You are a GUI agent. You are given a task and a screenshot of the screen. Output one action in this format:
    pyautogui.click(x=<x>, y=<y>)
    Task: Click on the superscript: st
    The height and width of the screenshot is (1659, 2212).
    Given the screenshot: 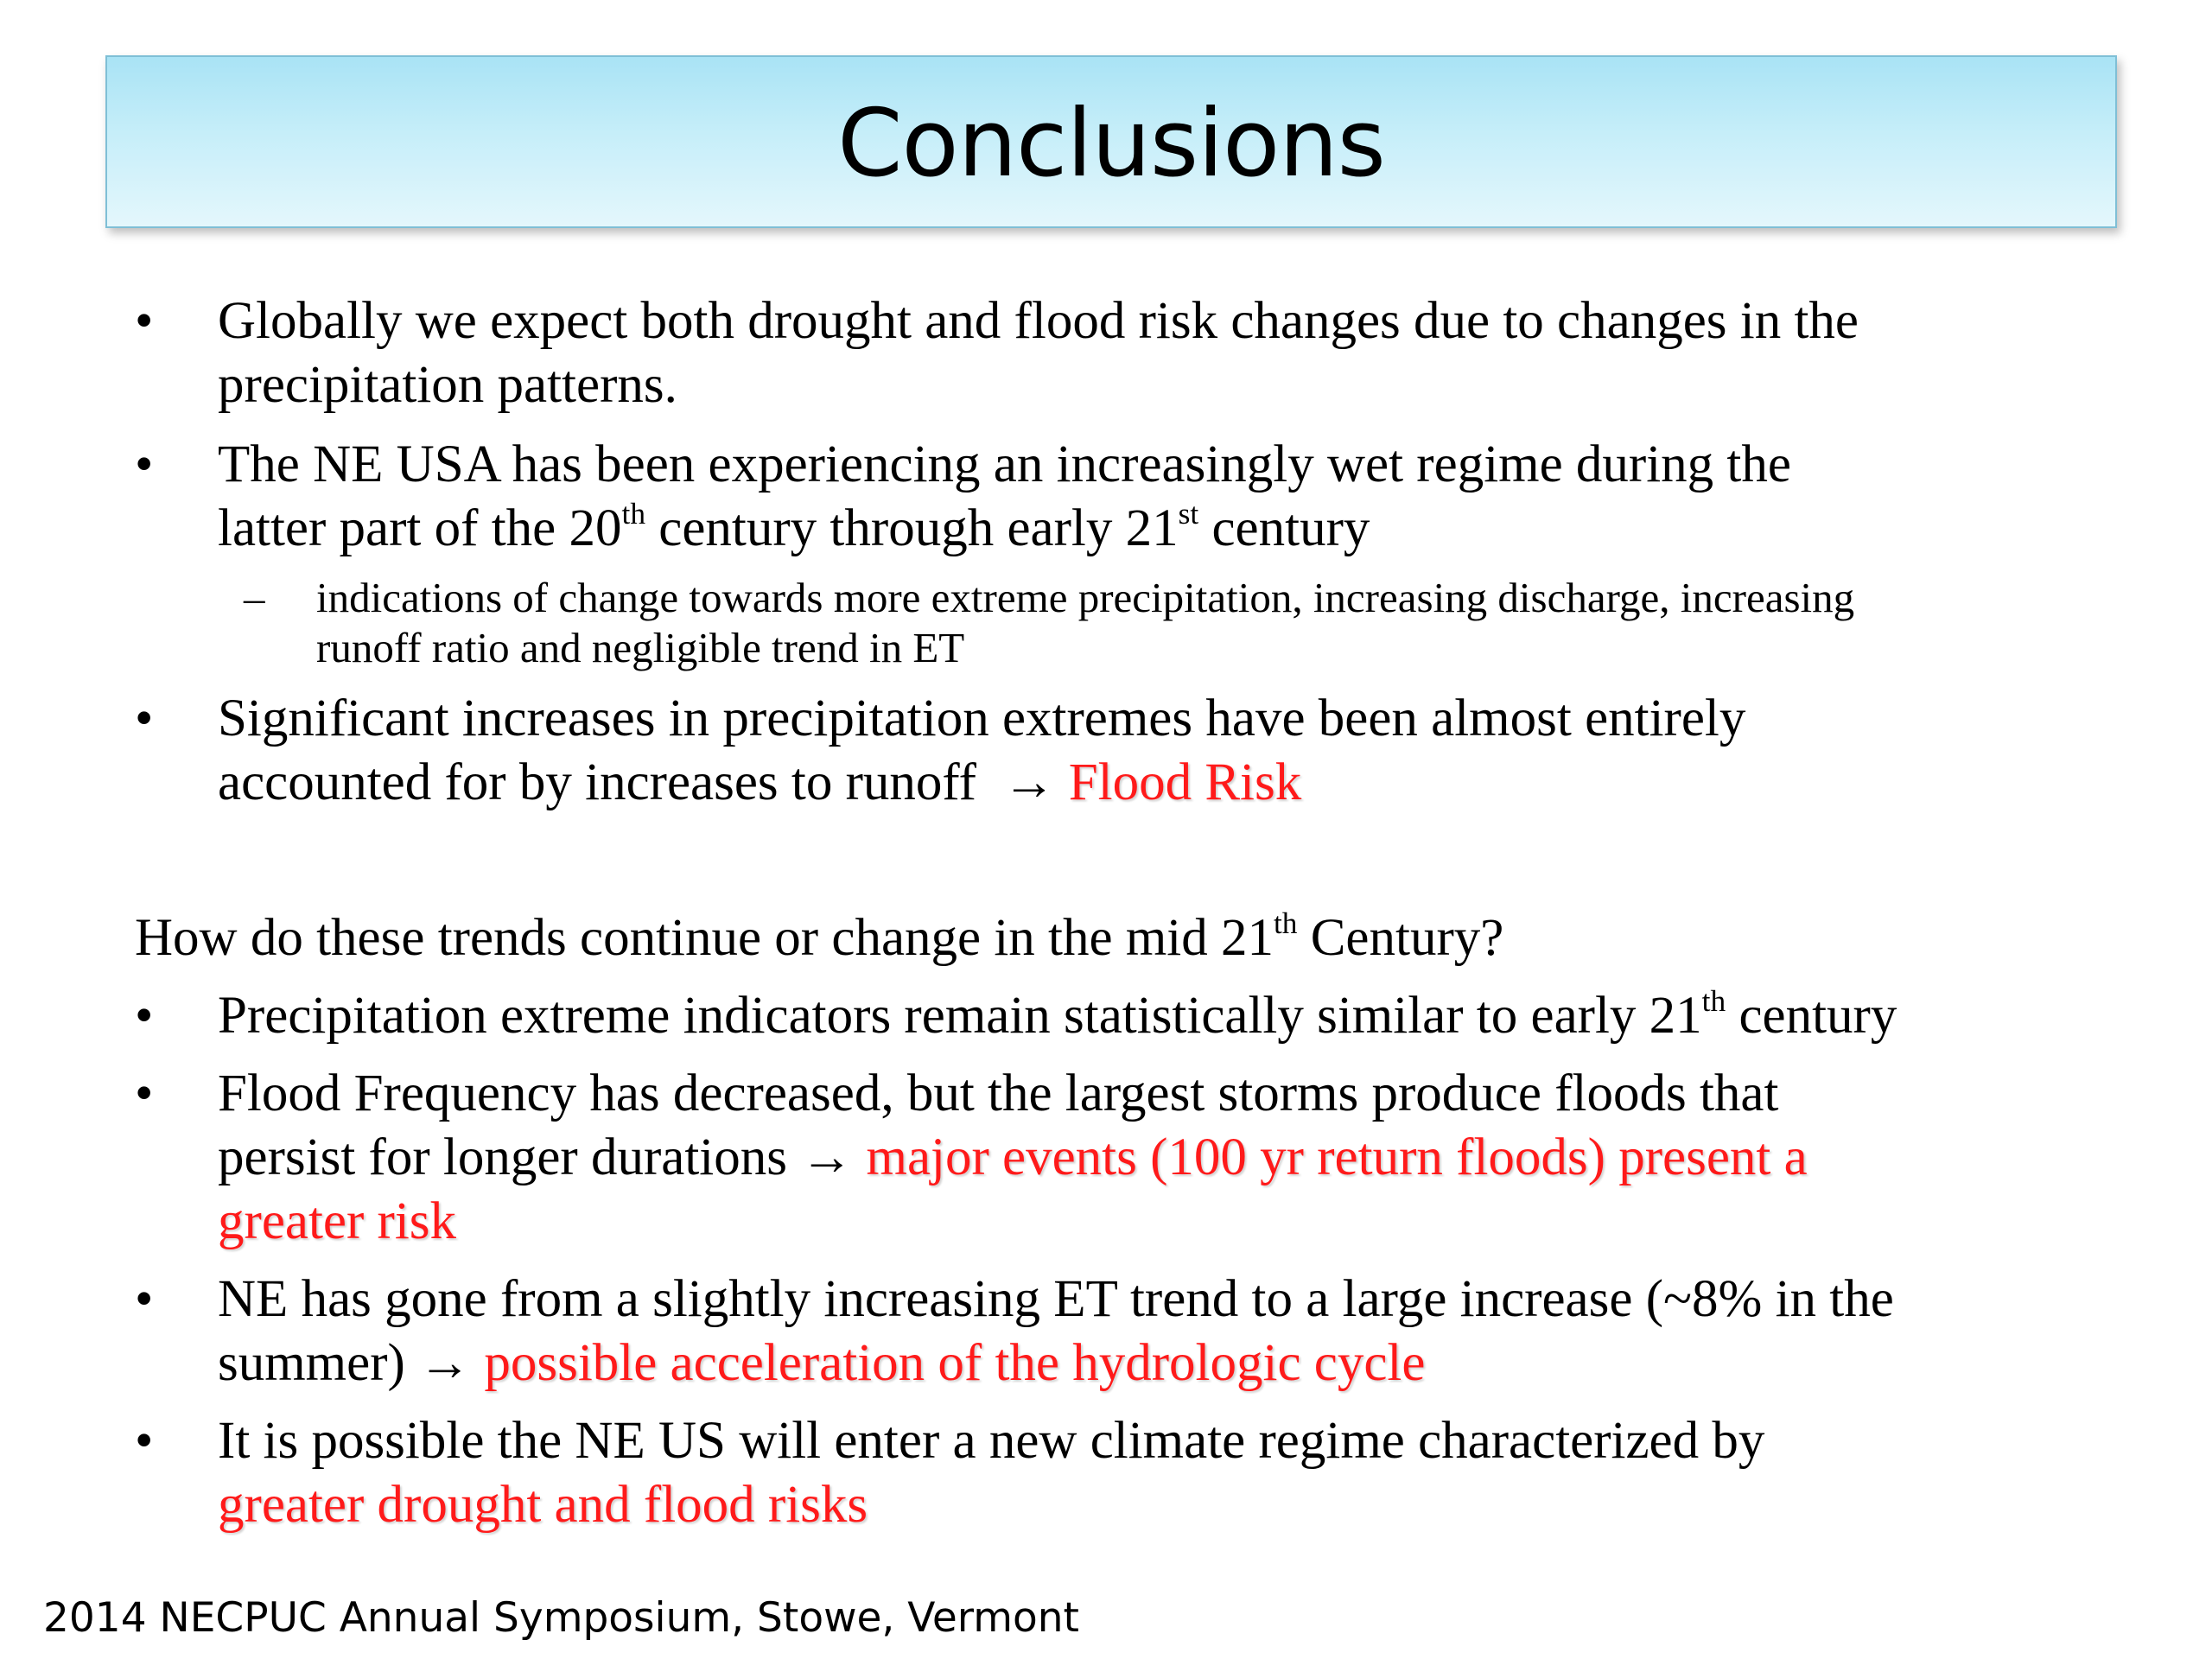 What is the action you would take?
    pyautogui.click(x=1188, y=513)
    